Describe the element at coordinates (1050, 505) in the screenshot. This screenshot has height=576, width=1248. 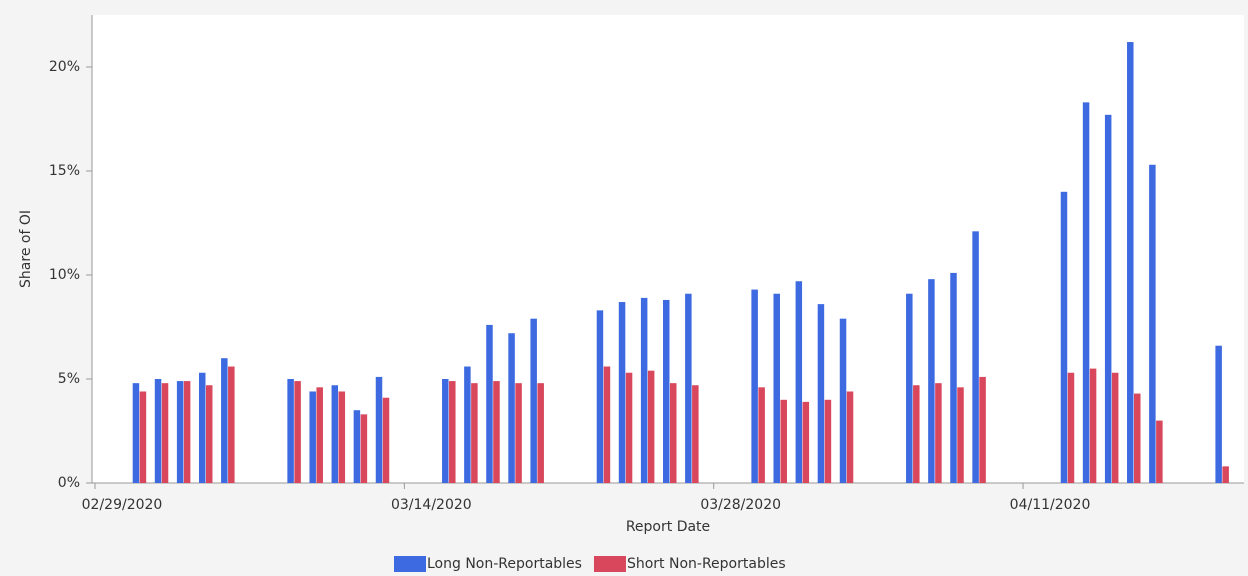
I see `x-tick-label: 04/11/2020` at that location.